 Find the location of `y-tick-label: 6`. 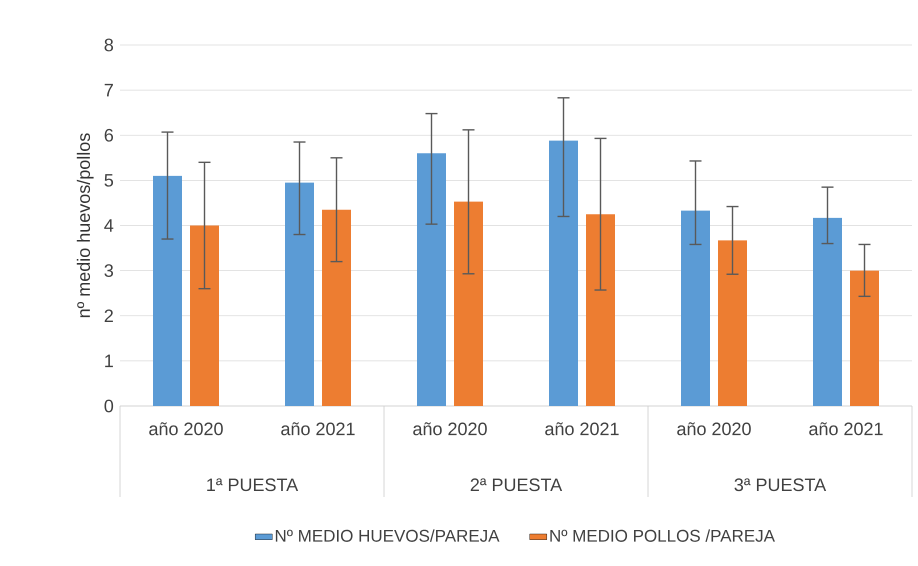

y-tick-label: 6 is located at coordinates (109, 135).